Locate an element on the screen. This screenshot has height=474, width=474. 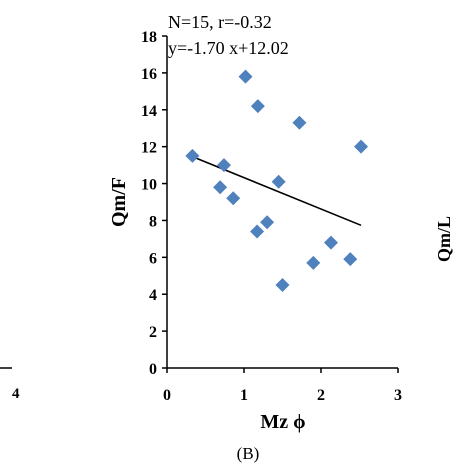
y-tick-label: 0 is located at coordinates (153, 369).